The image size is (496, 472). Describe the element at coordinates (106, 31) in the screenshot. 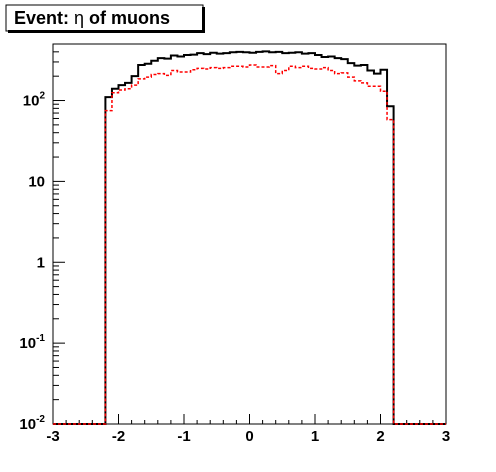

I see `title-box-shadow` at that location.